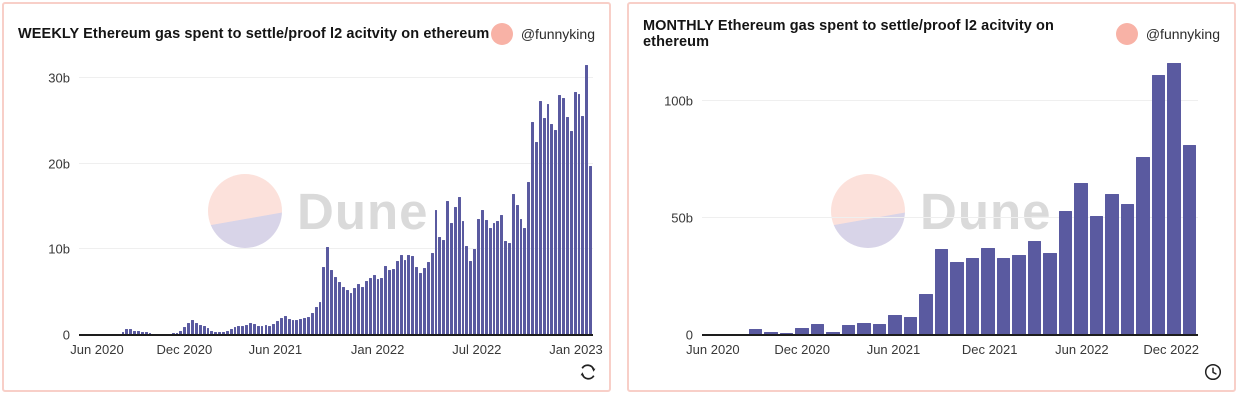 The image size is (1243, 401). I want to click on author-badge: @funnyking, so click(542, 34).